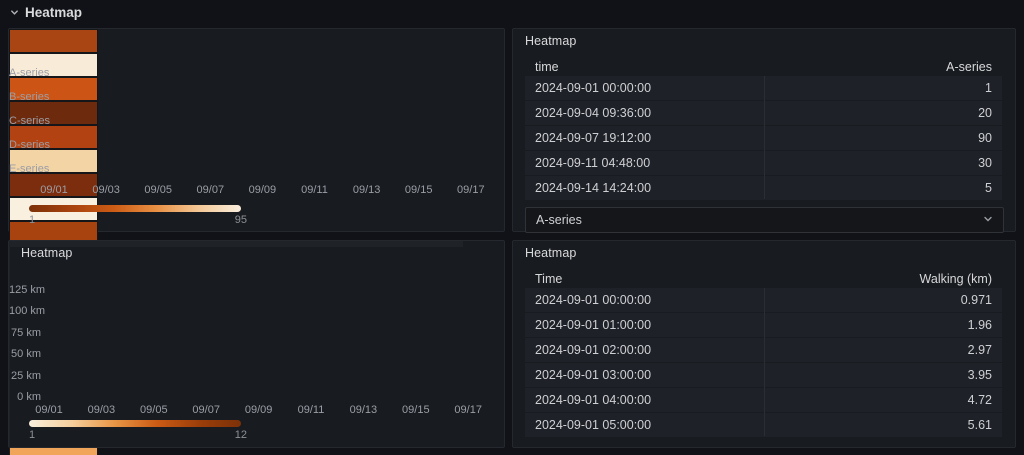 This screenshot has width=1024, height=455. I want to click on dashboard-row-header: Heatmap, so click(46, 12).